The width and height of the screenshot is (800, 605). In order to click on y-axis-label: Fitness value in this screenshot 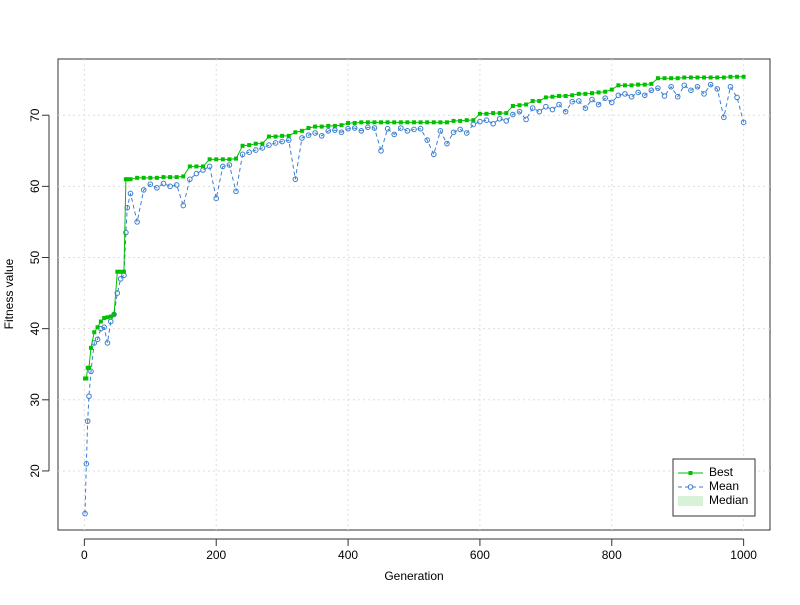, I will do `click(9, 293)`.